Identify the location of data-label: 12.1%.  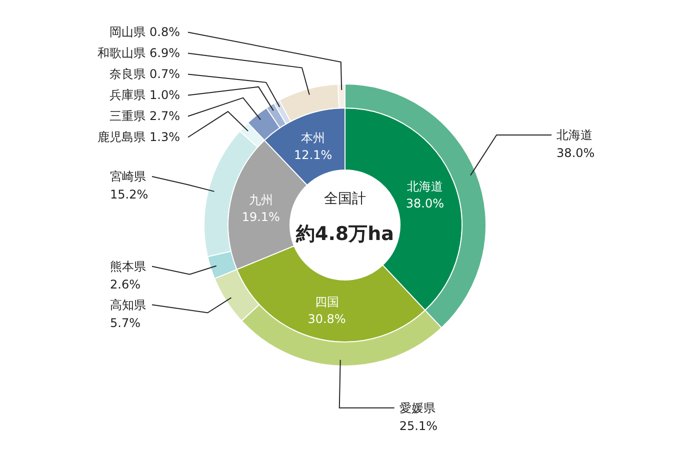
(313, 155).